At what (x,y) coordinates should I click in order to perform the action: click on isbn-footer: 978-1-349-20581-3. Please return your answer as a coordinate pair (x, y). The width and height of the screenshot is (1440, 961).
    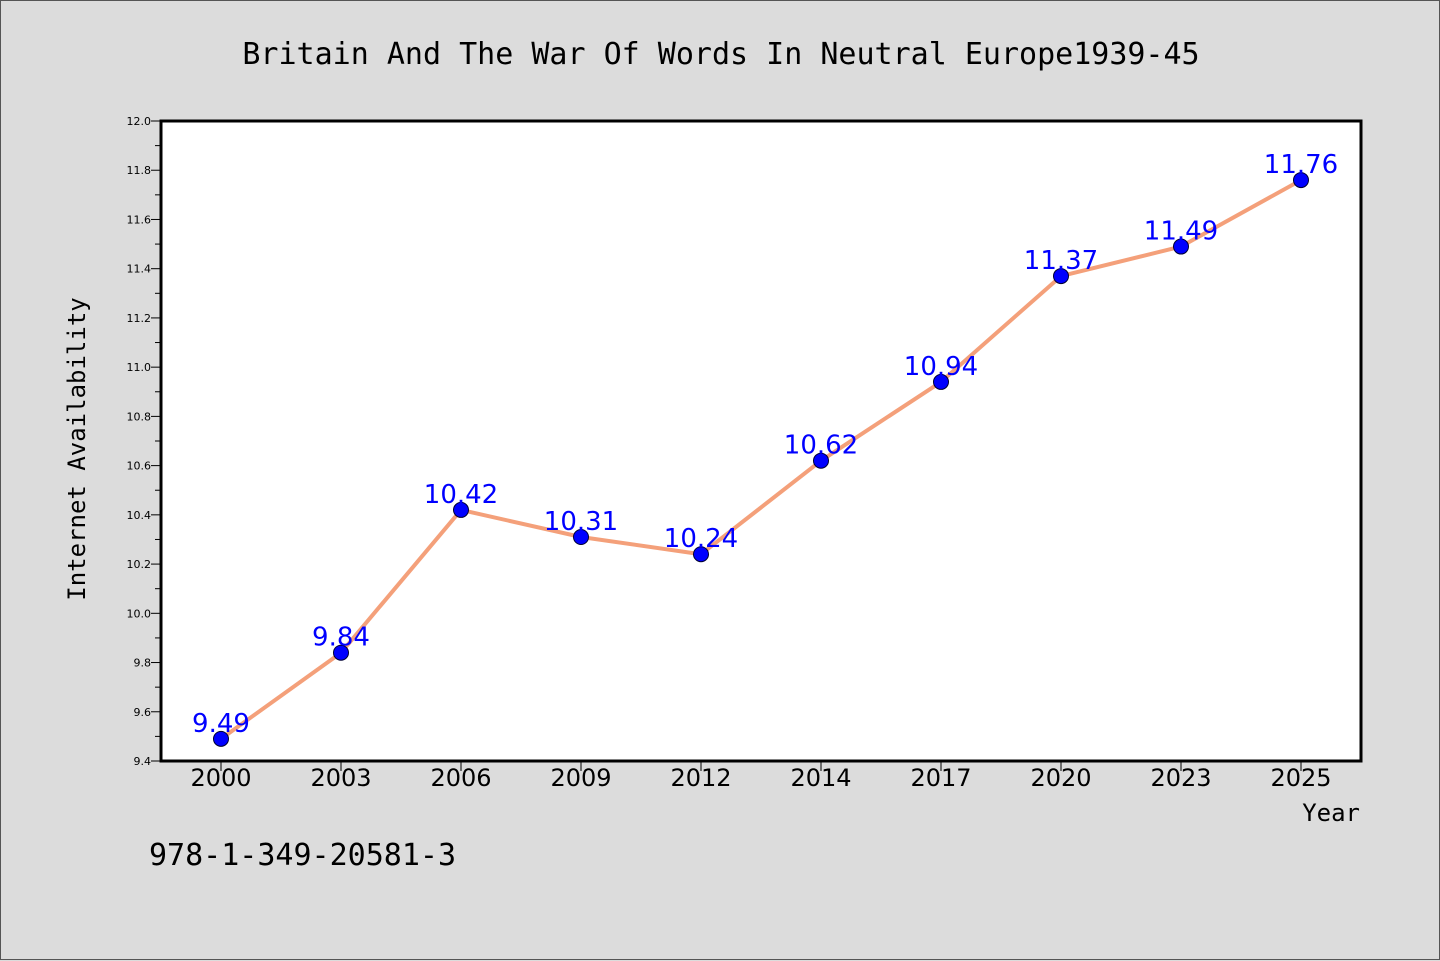
    Looking at the image, I should click on (302, 855).